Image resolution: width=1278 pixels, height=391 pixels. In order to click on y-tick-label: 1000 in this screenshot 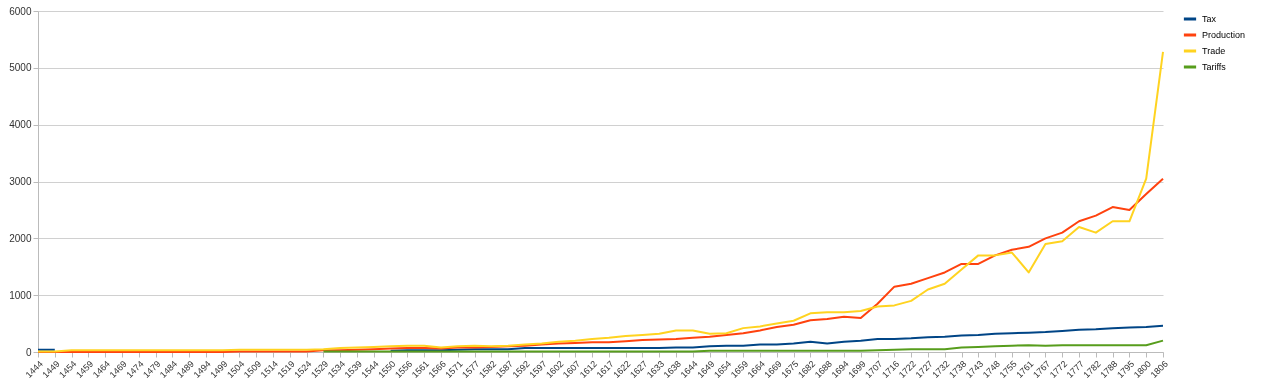, I will do `click(20, 295)`.